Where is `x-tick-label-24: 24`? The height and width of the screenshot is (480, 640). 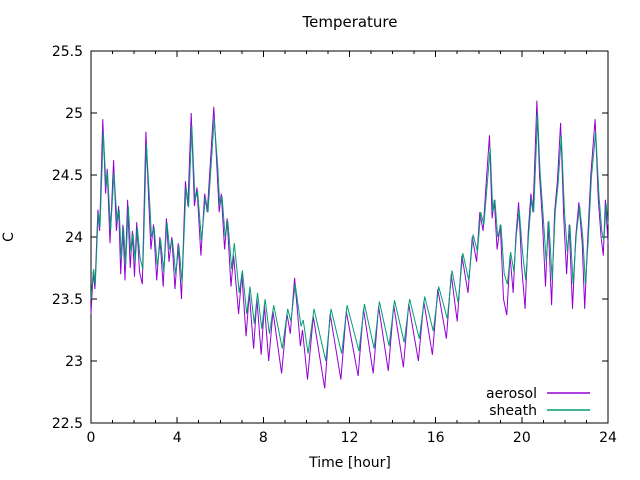
x-tick-label-24: 24 is located at coordinates (608, 438).